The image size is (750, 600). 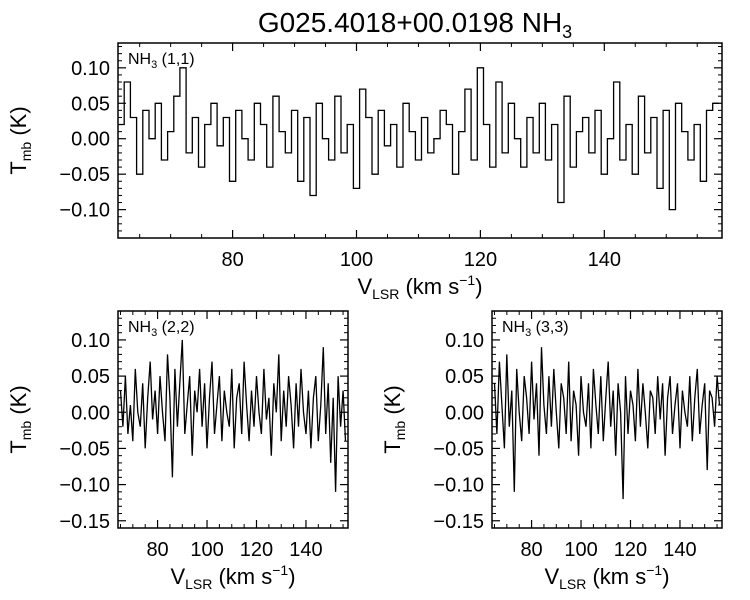 What do you see at coordinates (535, 329) in the screenshot?
I see `panel-label: NH3 (3,3)` at bounding box center [535, 329].